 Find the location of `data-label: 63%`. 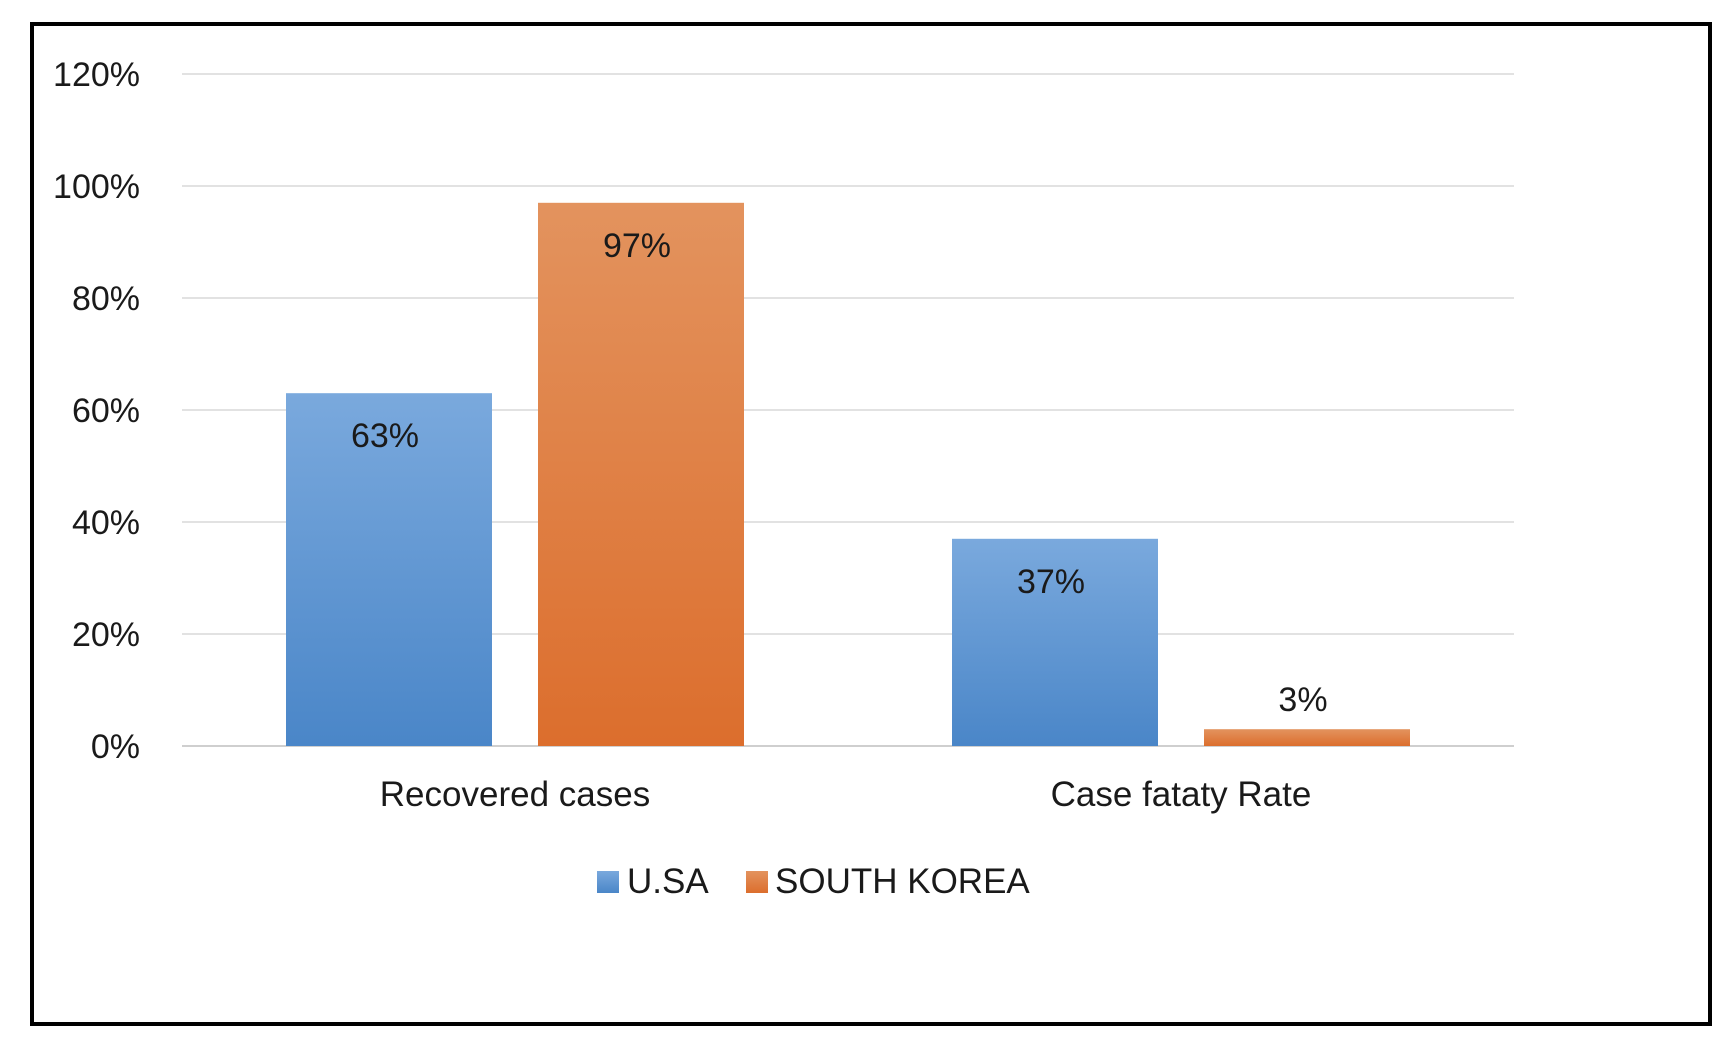

data-label: 63% is located at coordinates (385, 436).